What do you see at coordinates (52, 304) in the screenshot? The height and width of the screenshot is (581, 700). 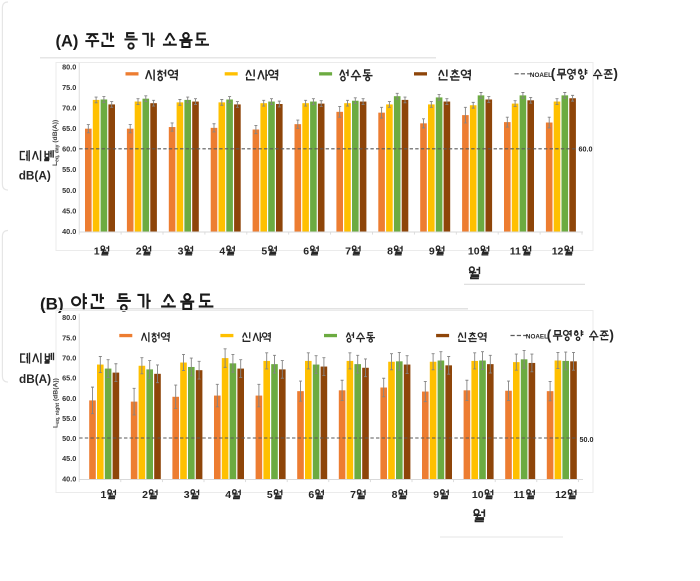 I see `svg-text: (B)` at bounding box center [52, 304].